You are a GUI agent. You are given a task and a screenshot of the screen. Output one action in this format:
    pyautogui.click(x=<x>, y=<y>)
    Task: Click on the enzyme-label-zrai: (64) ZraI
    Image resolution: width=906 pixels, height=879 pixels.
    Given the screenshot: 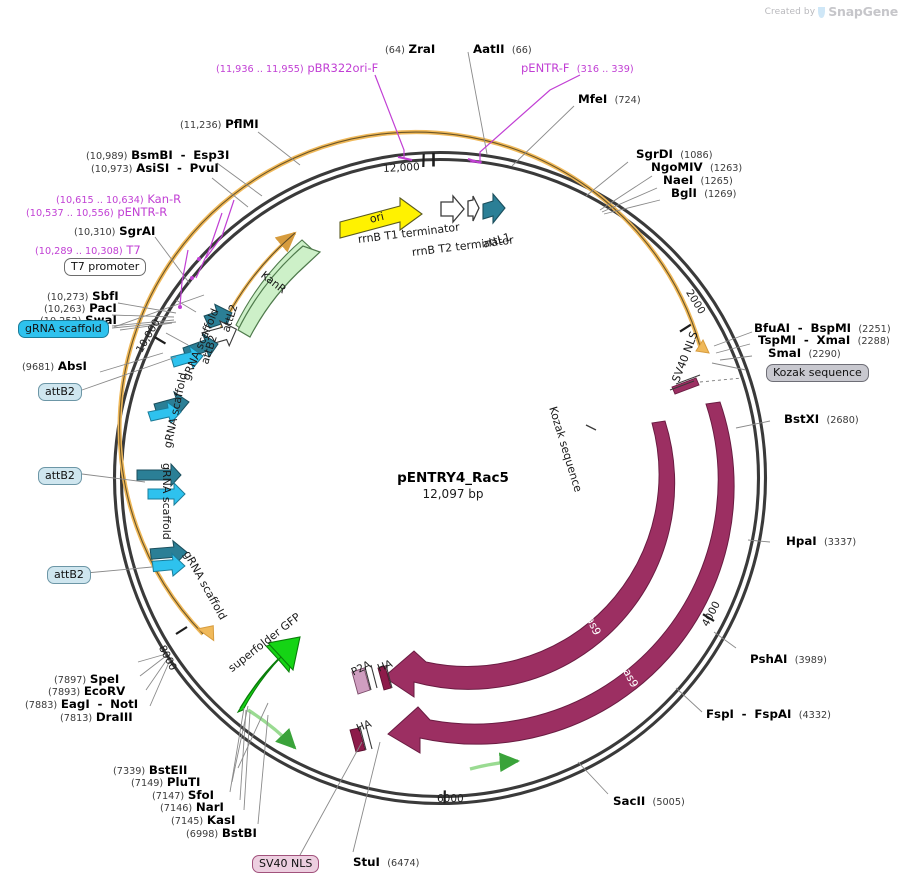 What is the action you would take?
    pyautogui.click(x=410, y=49)
    